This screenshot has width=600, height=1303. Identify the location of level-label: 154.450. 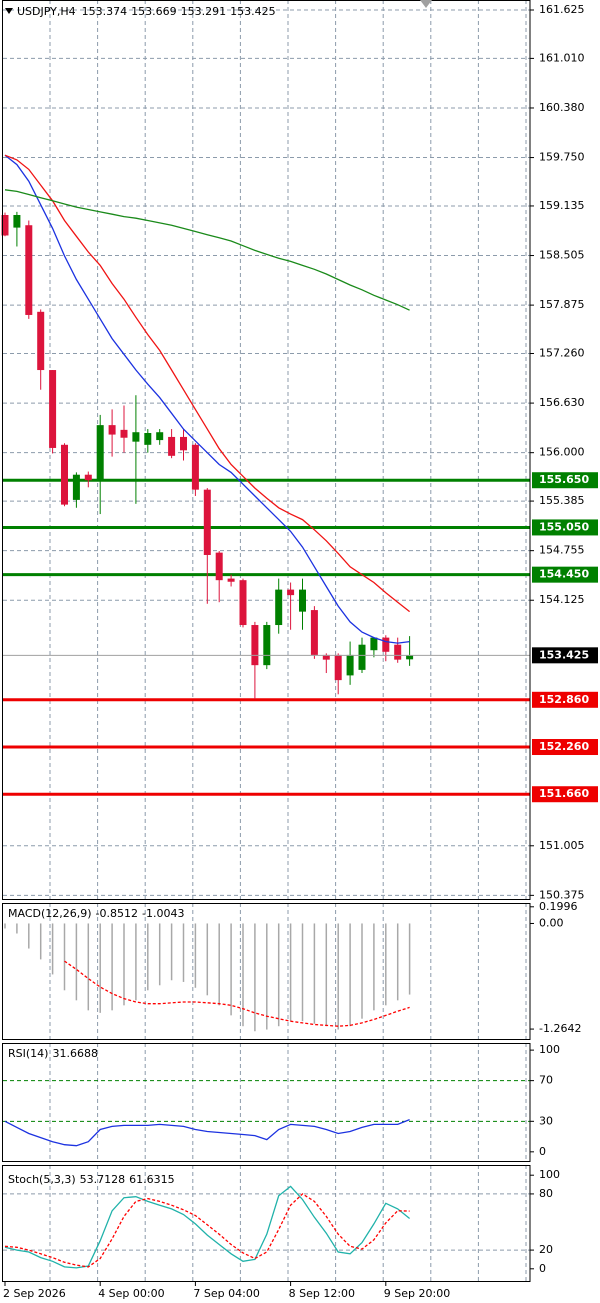
(564, 574).